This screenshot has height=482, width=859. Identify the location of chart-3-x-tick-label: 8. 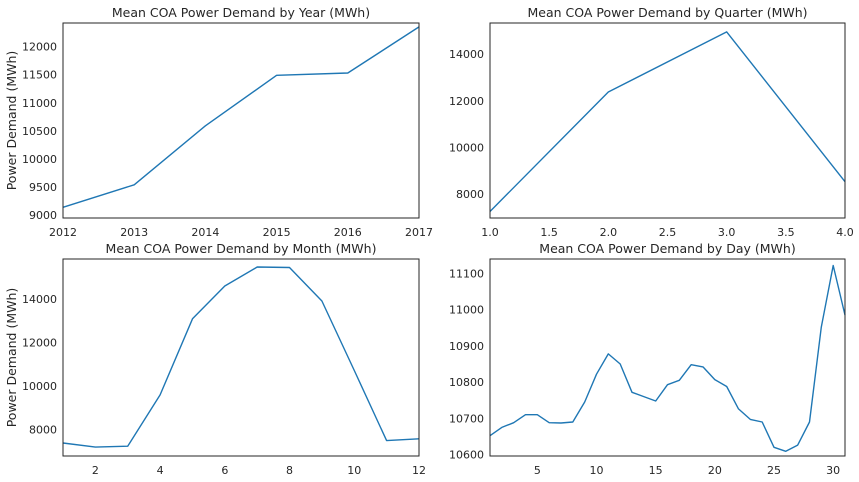
(289, 470).